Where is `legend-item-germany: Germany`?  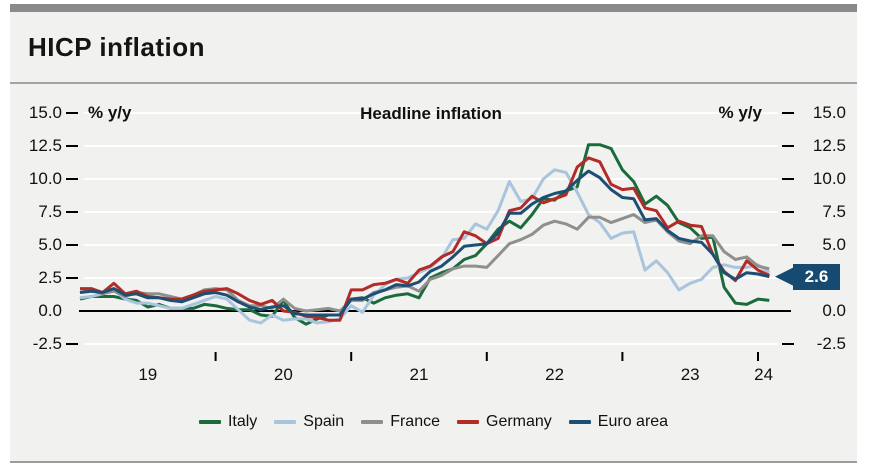
legend-item-germany: Germany is located at coordinates (504, 422).